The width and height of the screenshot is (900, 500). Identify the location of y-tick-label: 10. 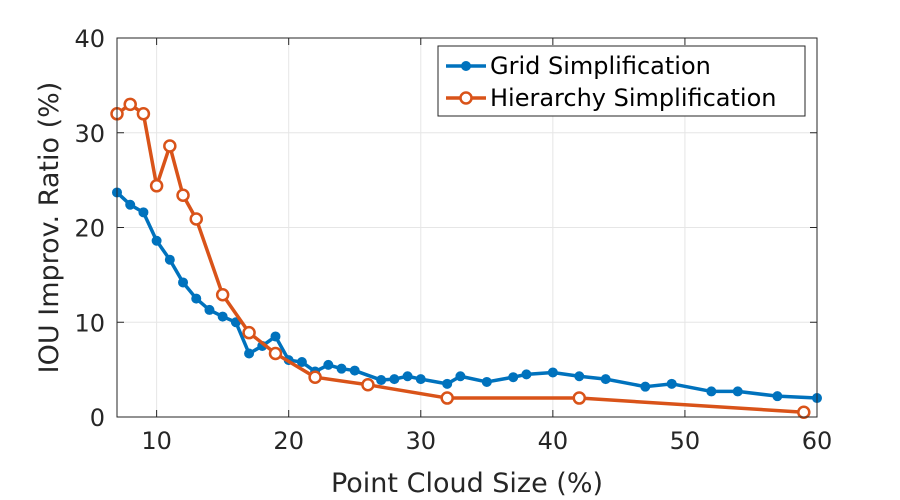
(89, 323).